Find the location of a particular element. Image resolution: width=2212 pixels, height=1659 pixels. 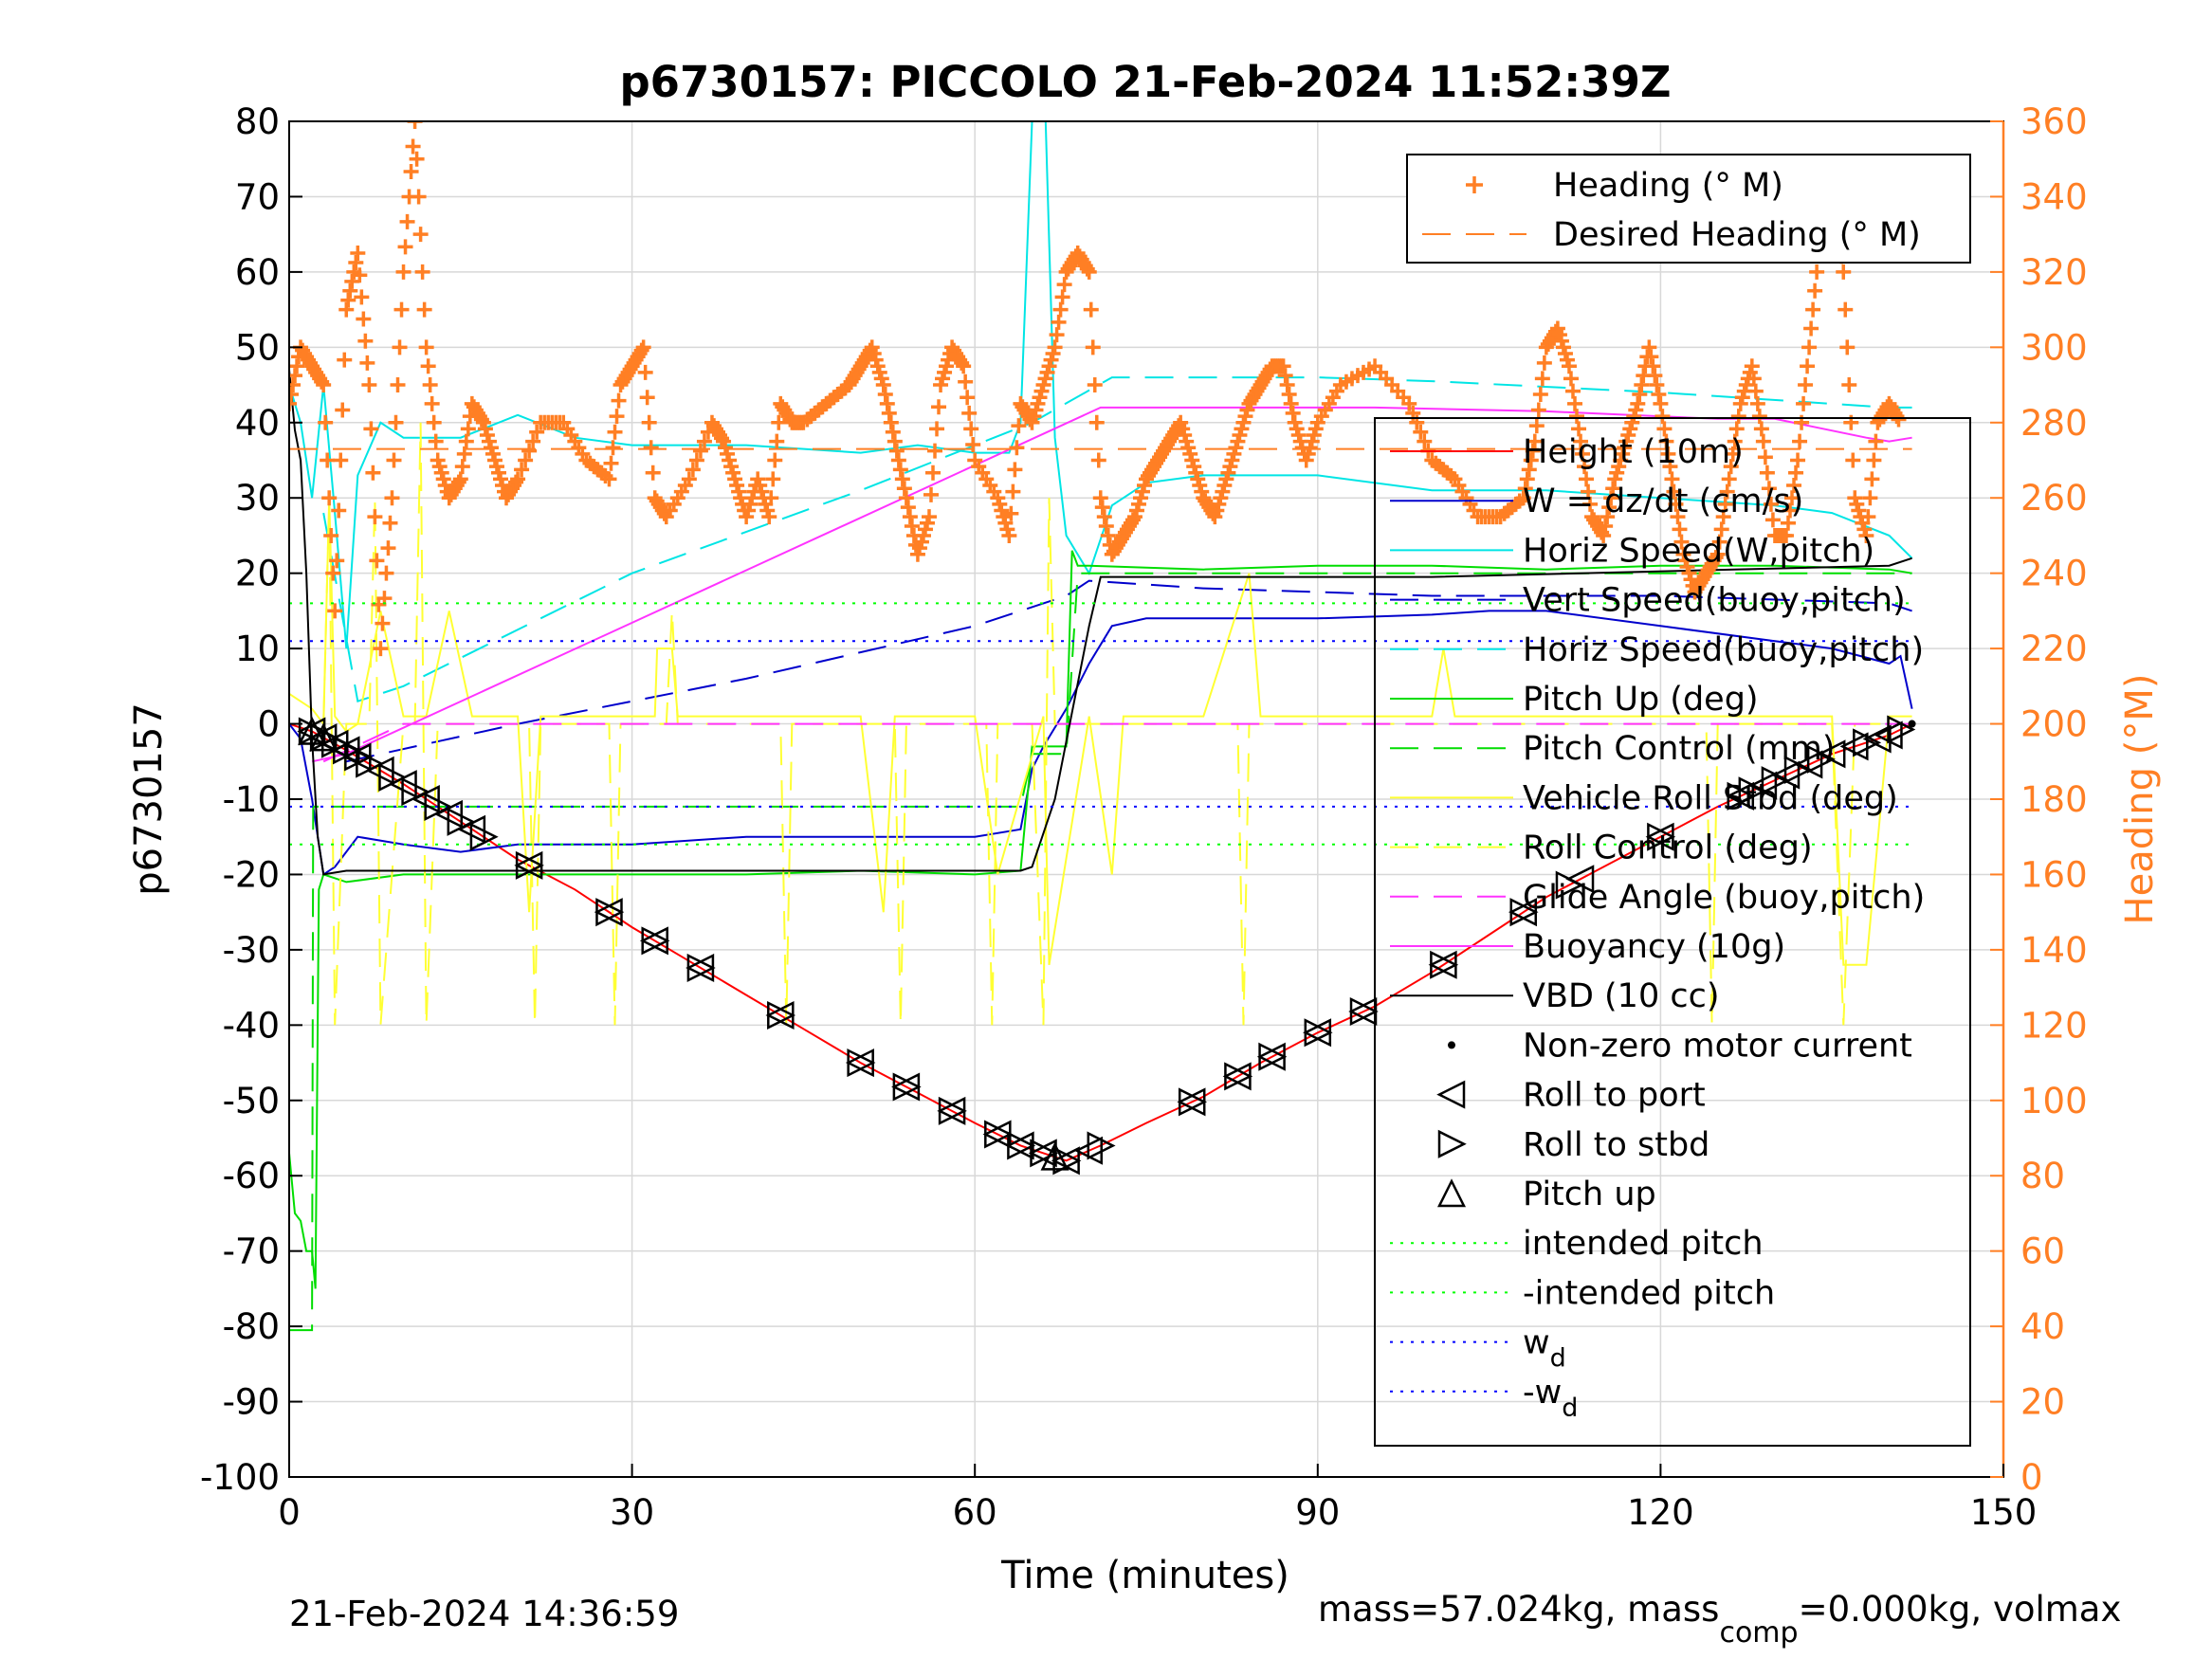

y-tick-label-right: 240 is located at coordinates (2054, 574).